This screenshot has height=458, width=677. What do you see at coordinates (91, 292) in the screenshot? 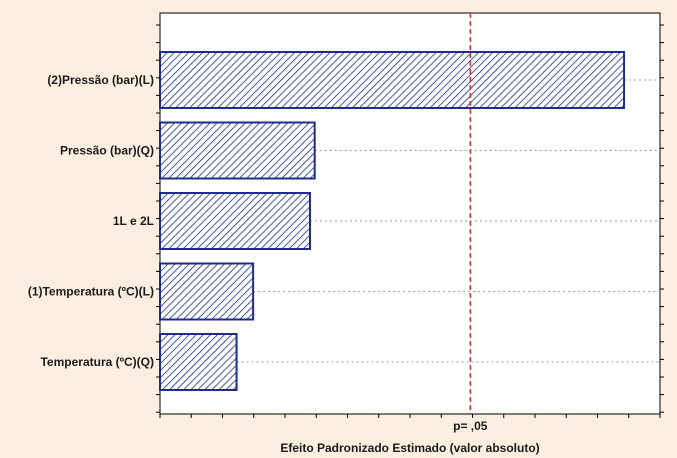
I see `category-label: (1)Temperatura (ºC)(L)` at bounding box center [91, 292].